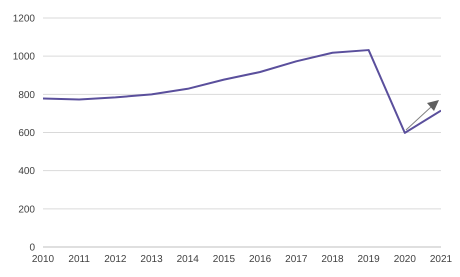 The width and height of the screenshot is (460, 277). Describe the element at coordinates (32, 248) in the screenshot. I see `y-tick-label: 0` at that location.